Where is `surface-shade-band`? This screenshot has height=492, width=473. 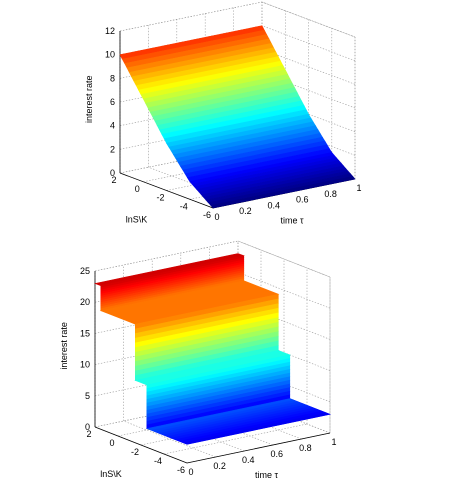 surface-shade-band is located at coordinates (256, 428).